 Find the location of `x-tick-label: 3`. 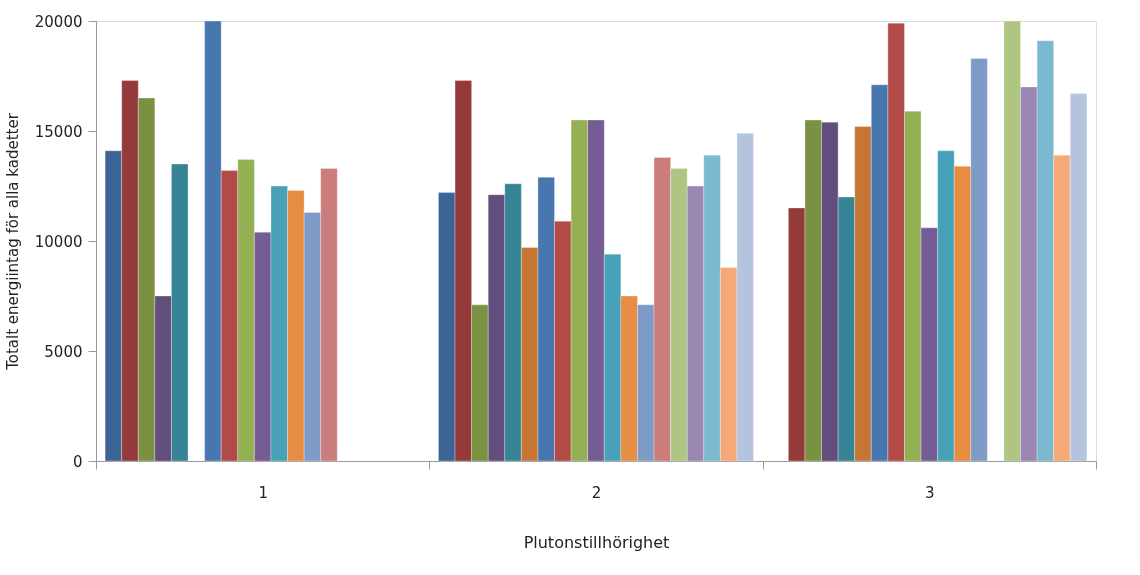

x-tick-label: 3 is located at coordinates (930, 492).